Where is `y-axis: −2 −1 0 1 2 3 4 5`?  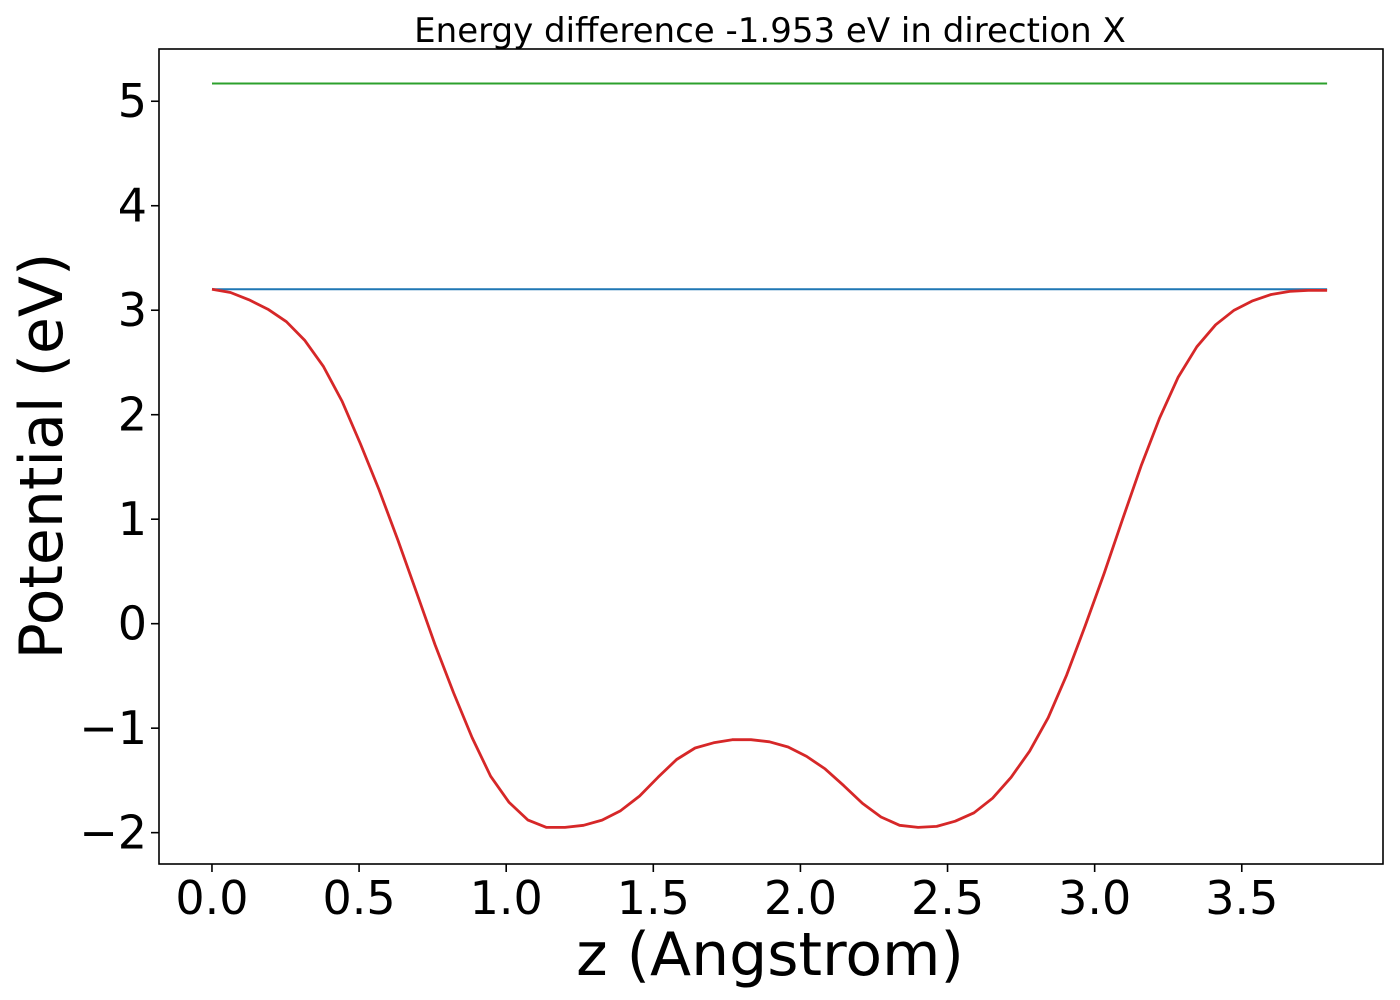
y-axis: −2 −1 0 1 2 3 4 5 is located at coordinates (119, 467).